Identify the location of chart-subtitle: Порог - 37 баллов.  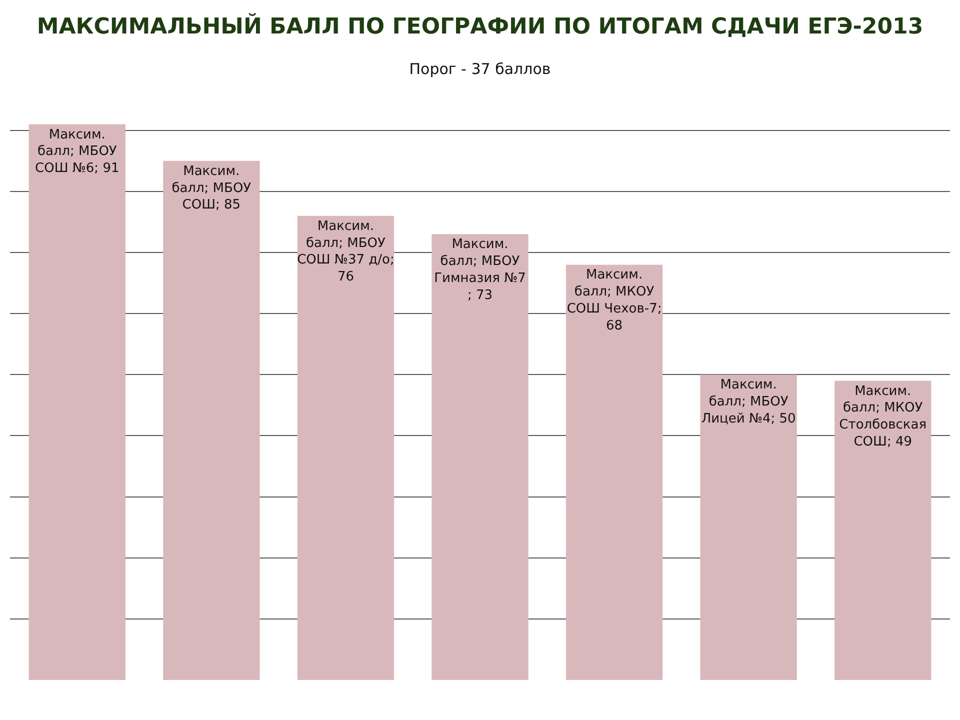
(480, 69).